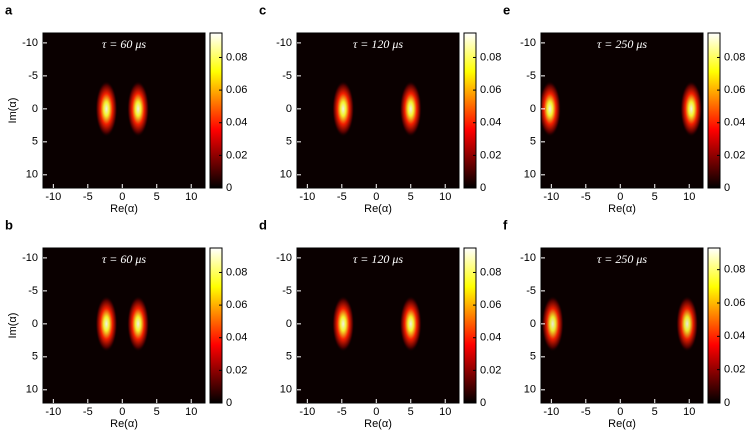 The width and height of the screenshot is (747, 442). I want to click on annotation: τ = 120 μs, so click(378, 259).